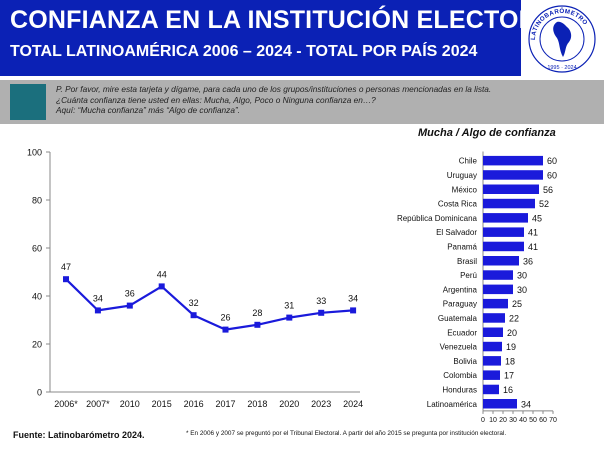  I want to click on category-label: Honduras, so click(459, 389).